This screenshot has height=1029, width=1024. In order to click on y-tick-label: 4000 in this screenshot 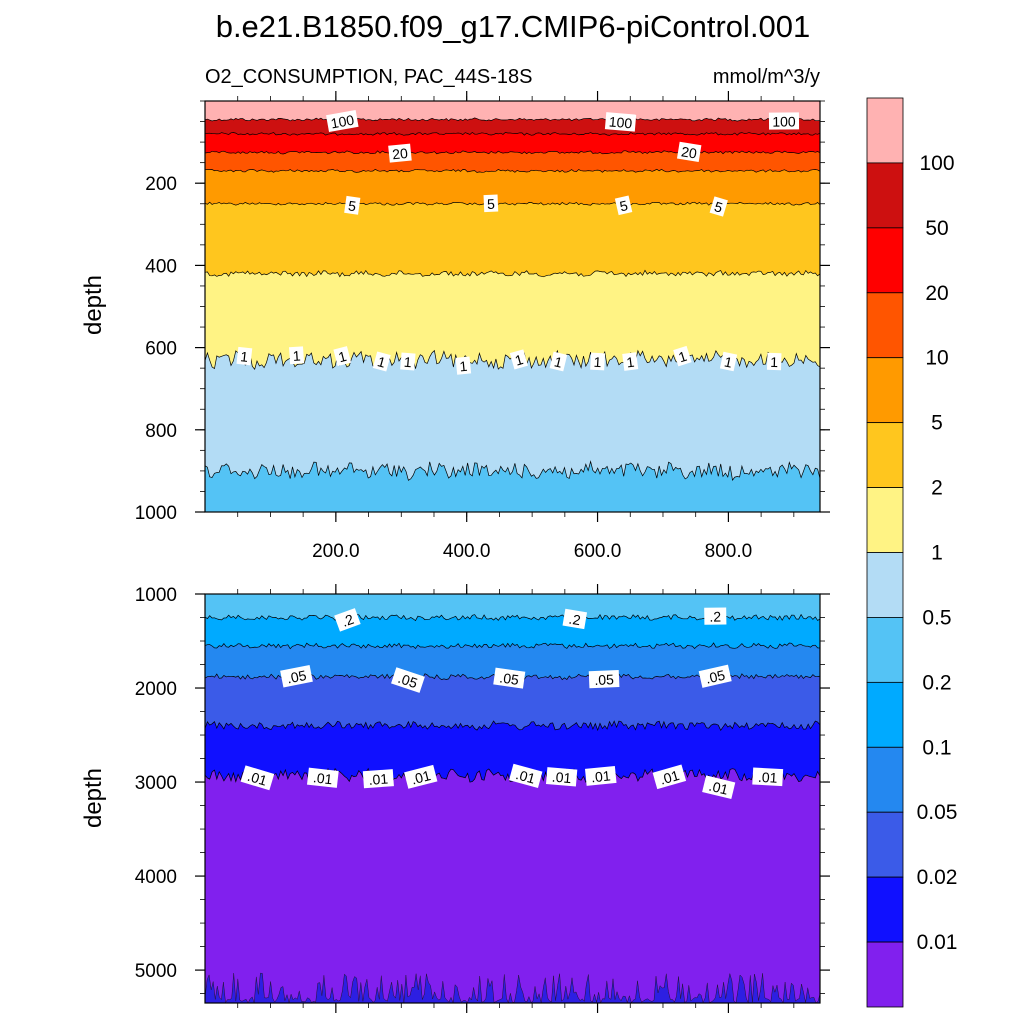, I will do `click(156, 877)`.